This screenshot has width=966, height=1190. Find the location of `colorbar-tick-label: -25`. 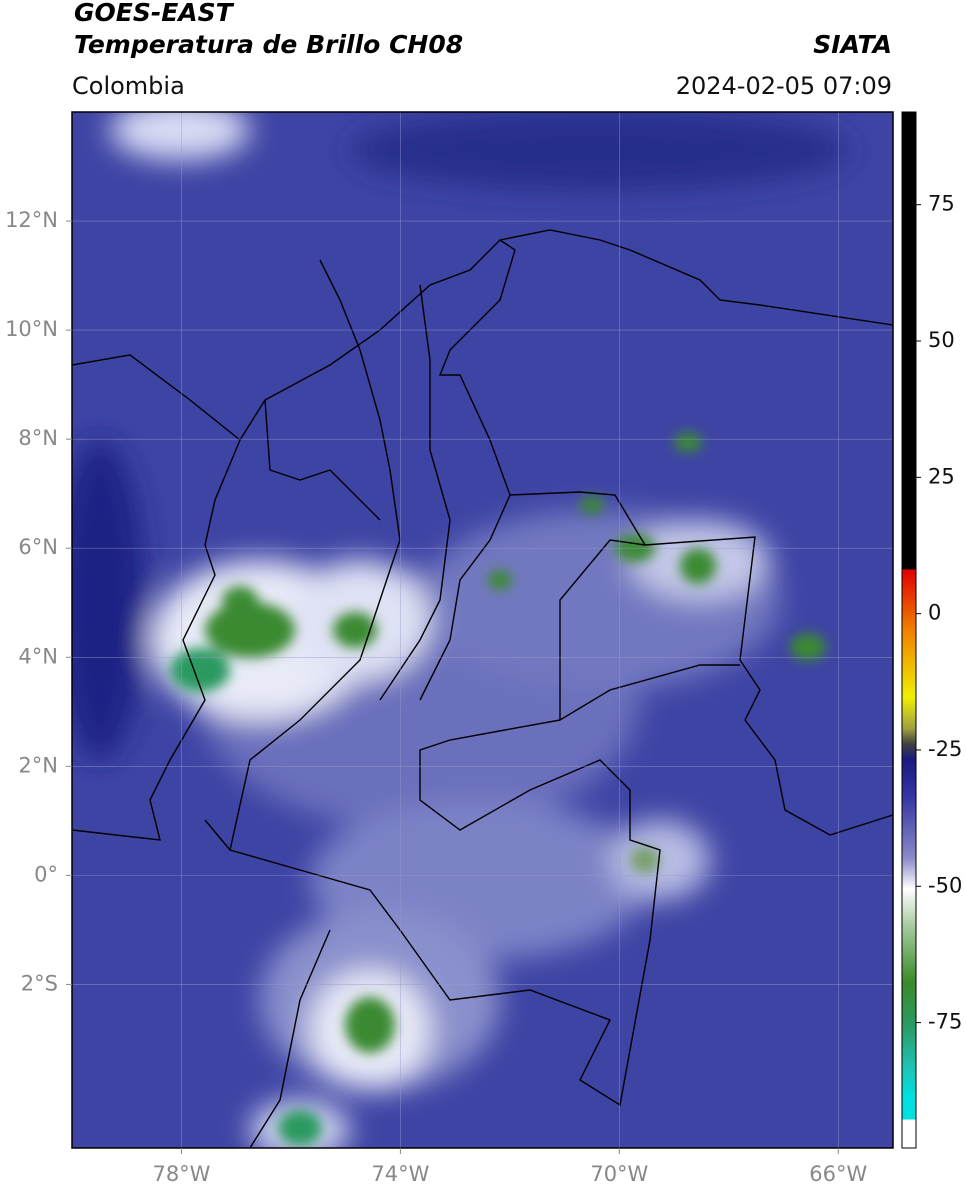

colorbar-tick-label: -25 is located at coordinates (945, 749).